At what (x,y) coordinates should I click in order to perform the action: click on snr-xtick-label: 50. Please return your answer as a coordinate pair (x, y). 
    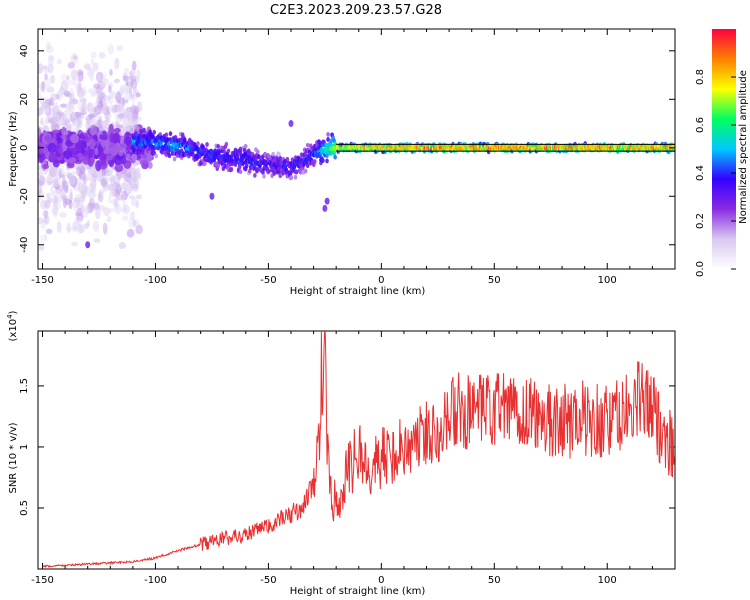
    Looking at the image, I should click on (494, 580).